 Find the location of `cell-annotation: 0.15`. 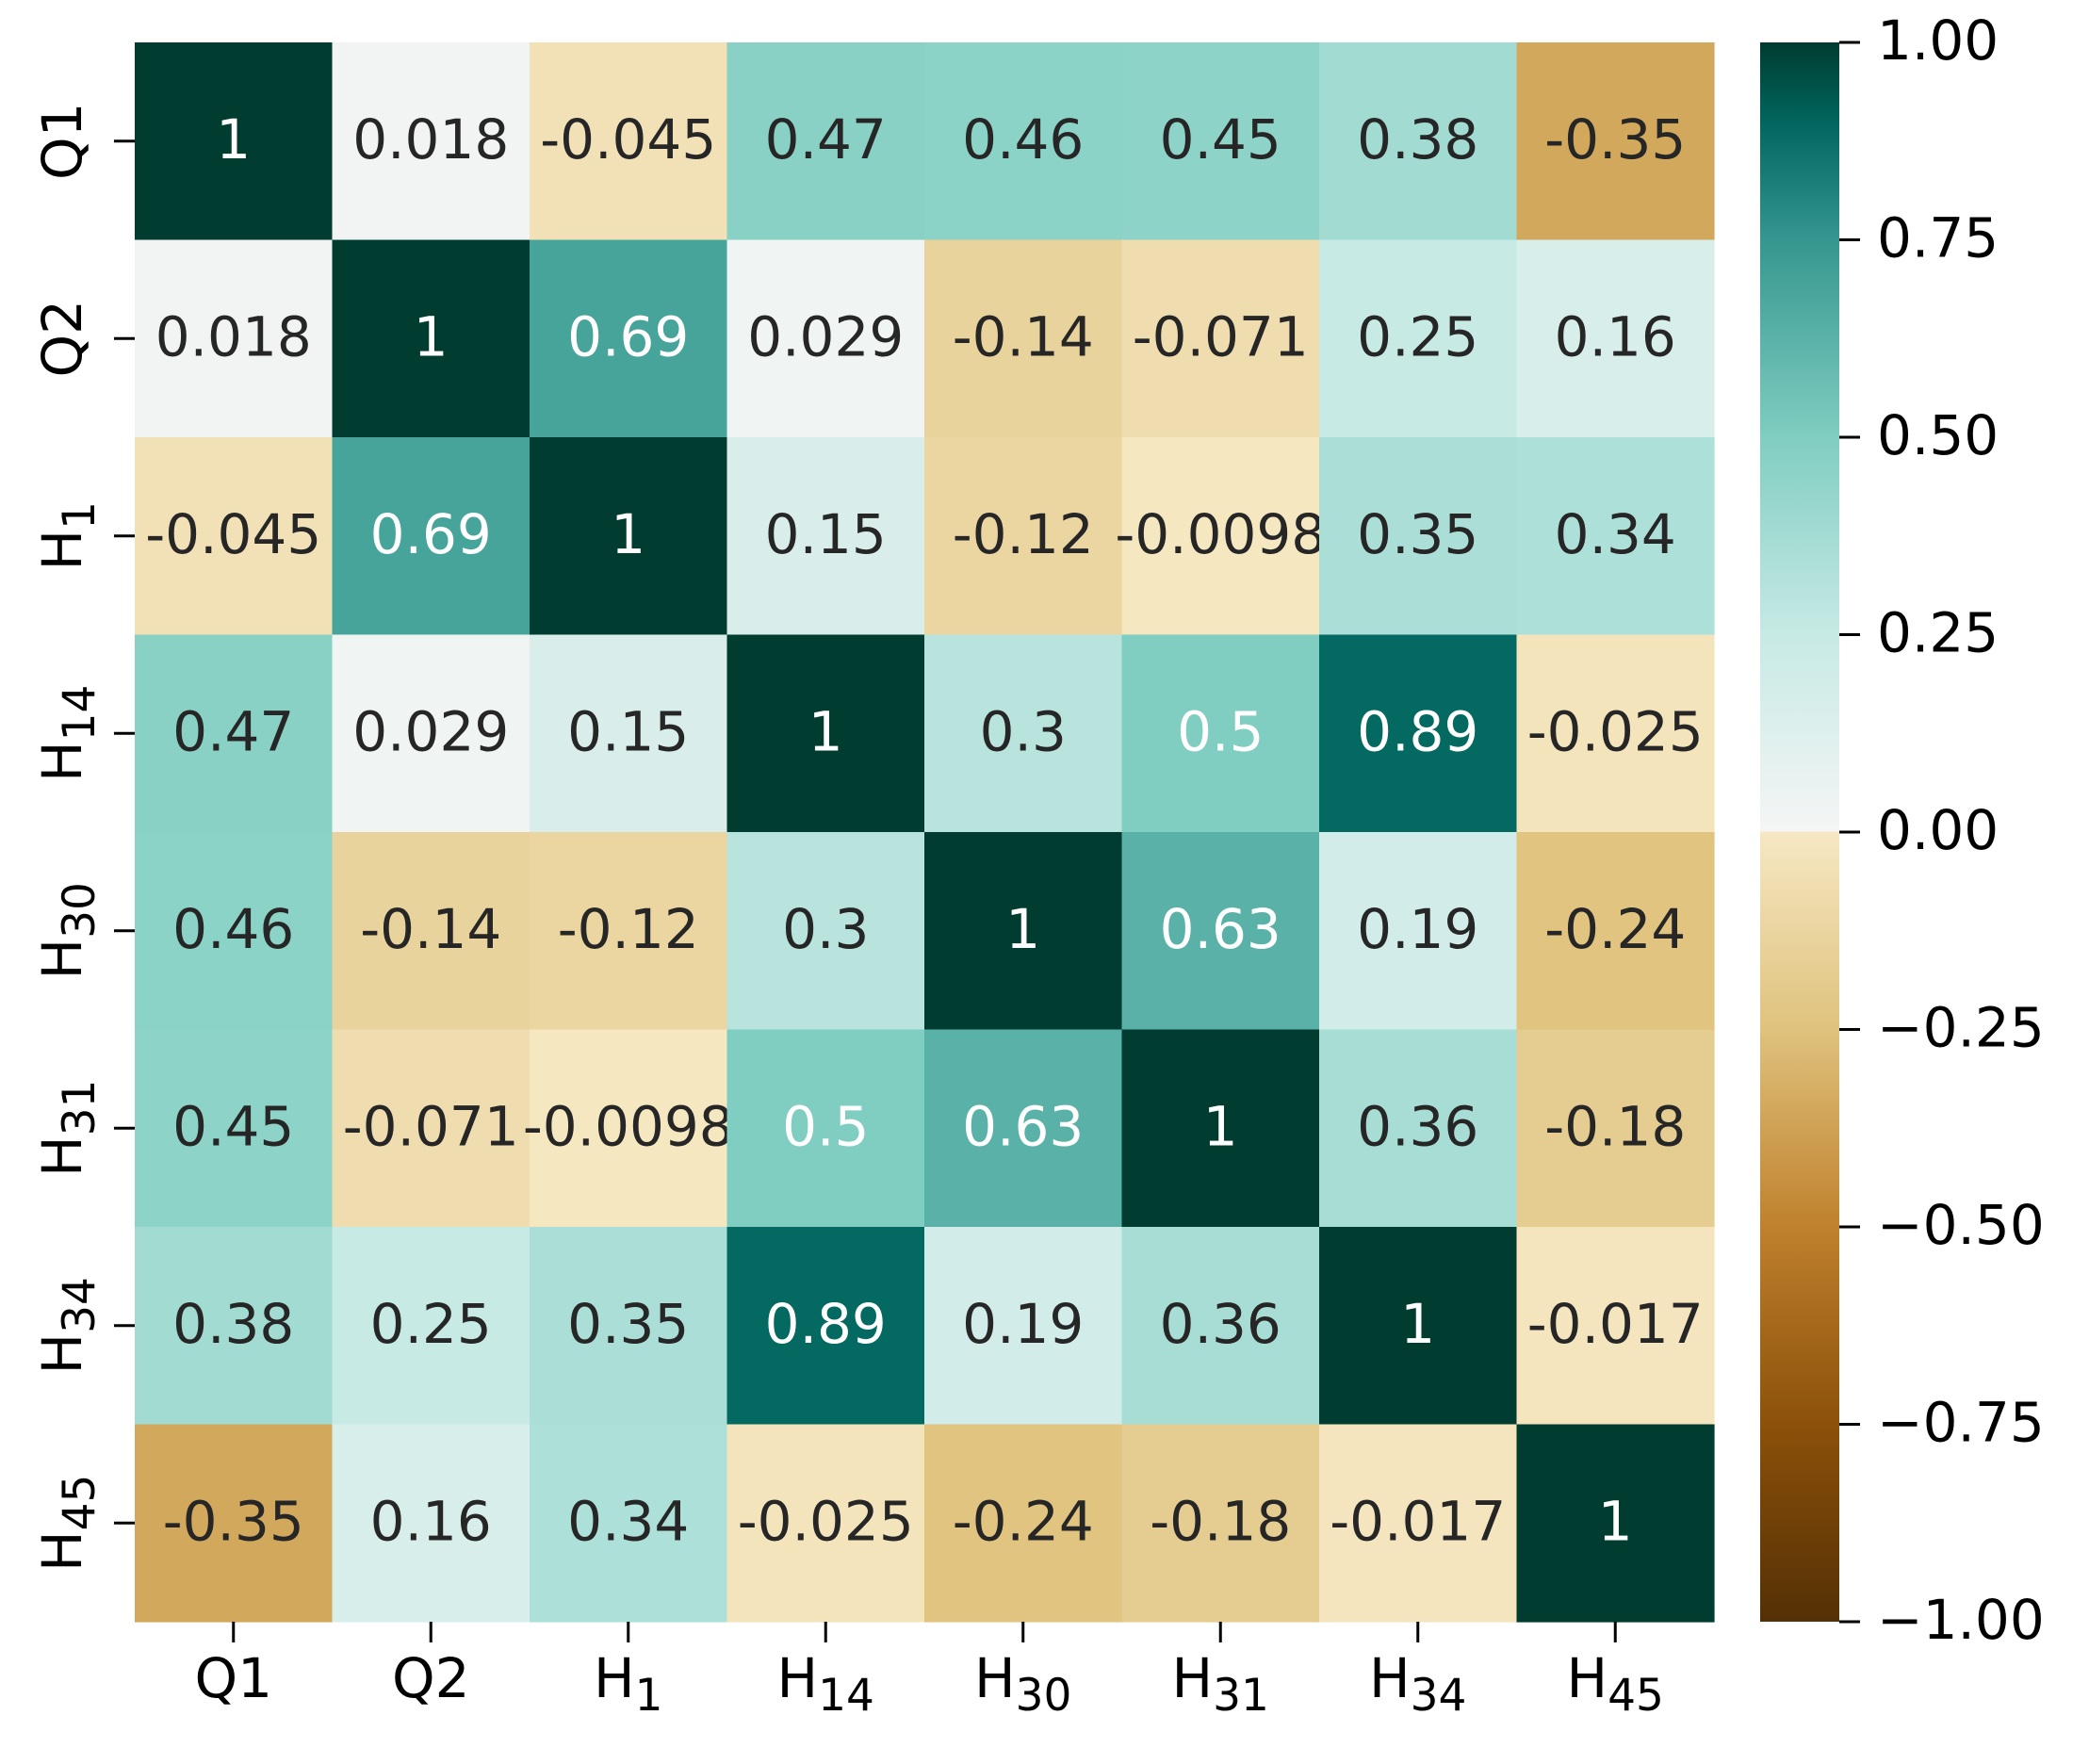

cell-annotation: 0.15 is located at coordinates (628, 731).